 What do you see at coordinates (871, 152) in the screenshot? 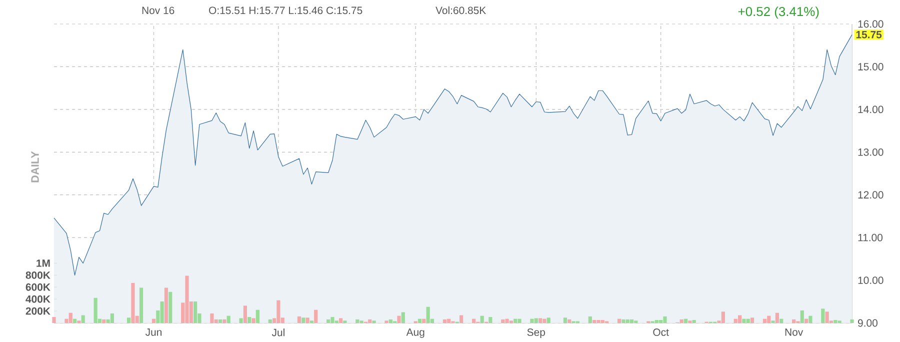
I see `y-tick-label: 13.00` at bounding box center [871, 152].